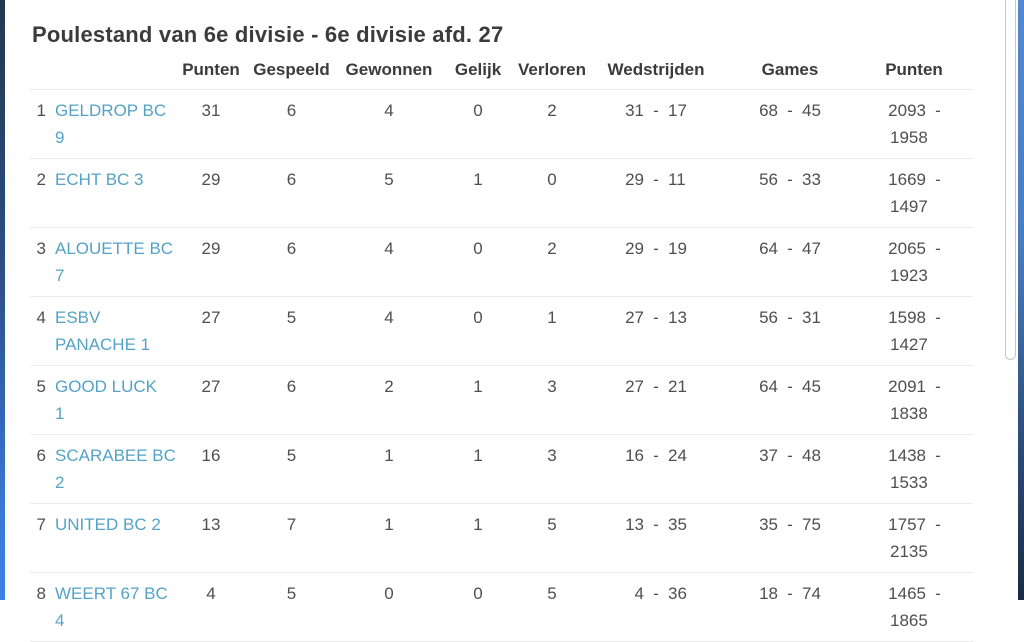 The image size is (1024, 642). Describe the element at coordinates (389, 607) in the screenshot. I see `gewonnen-cell: 0` at that location.